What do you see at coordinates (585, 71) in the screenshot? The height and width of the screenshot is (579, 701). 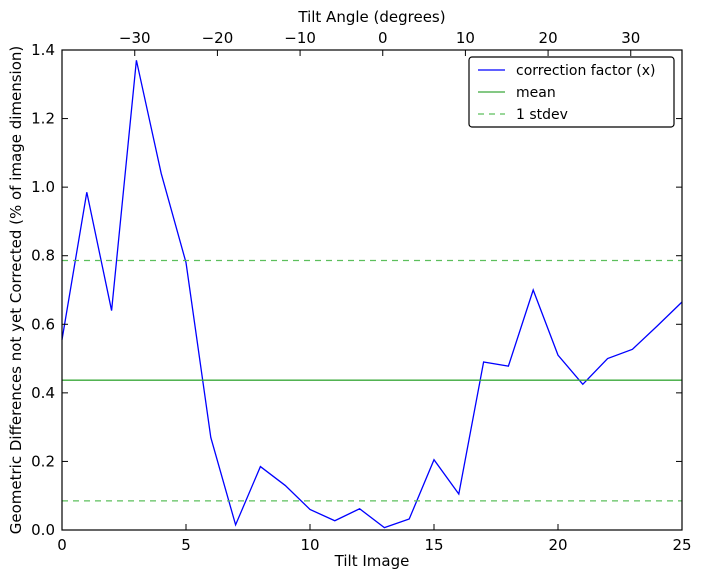 I see `legend-label-correction-factor: correction factor (x)` at bounding box center [585, 71].